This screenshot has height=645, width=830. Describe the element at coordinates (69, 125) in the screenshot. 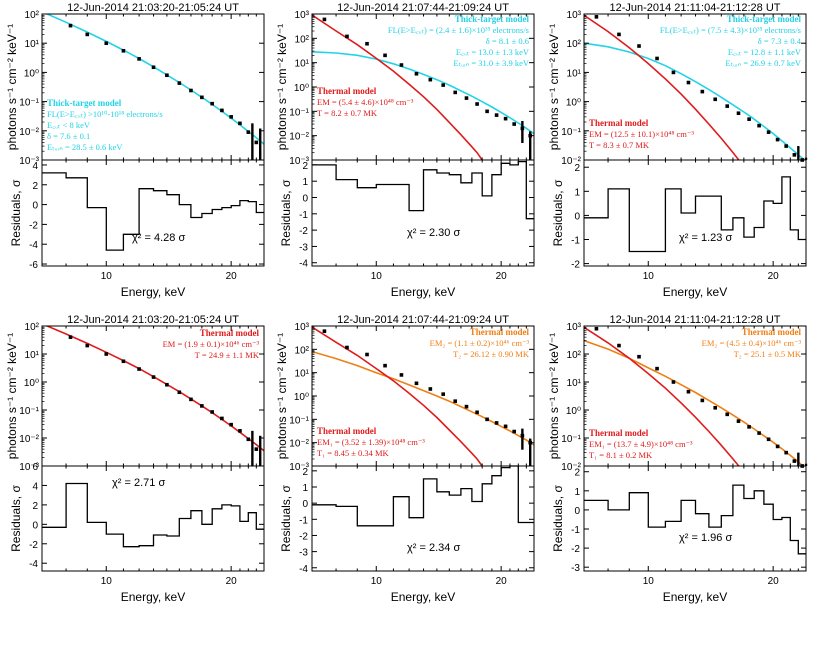

I see `model-param: E꜀ᵤₜ < 8 keV` at that location.